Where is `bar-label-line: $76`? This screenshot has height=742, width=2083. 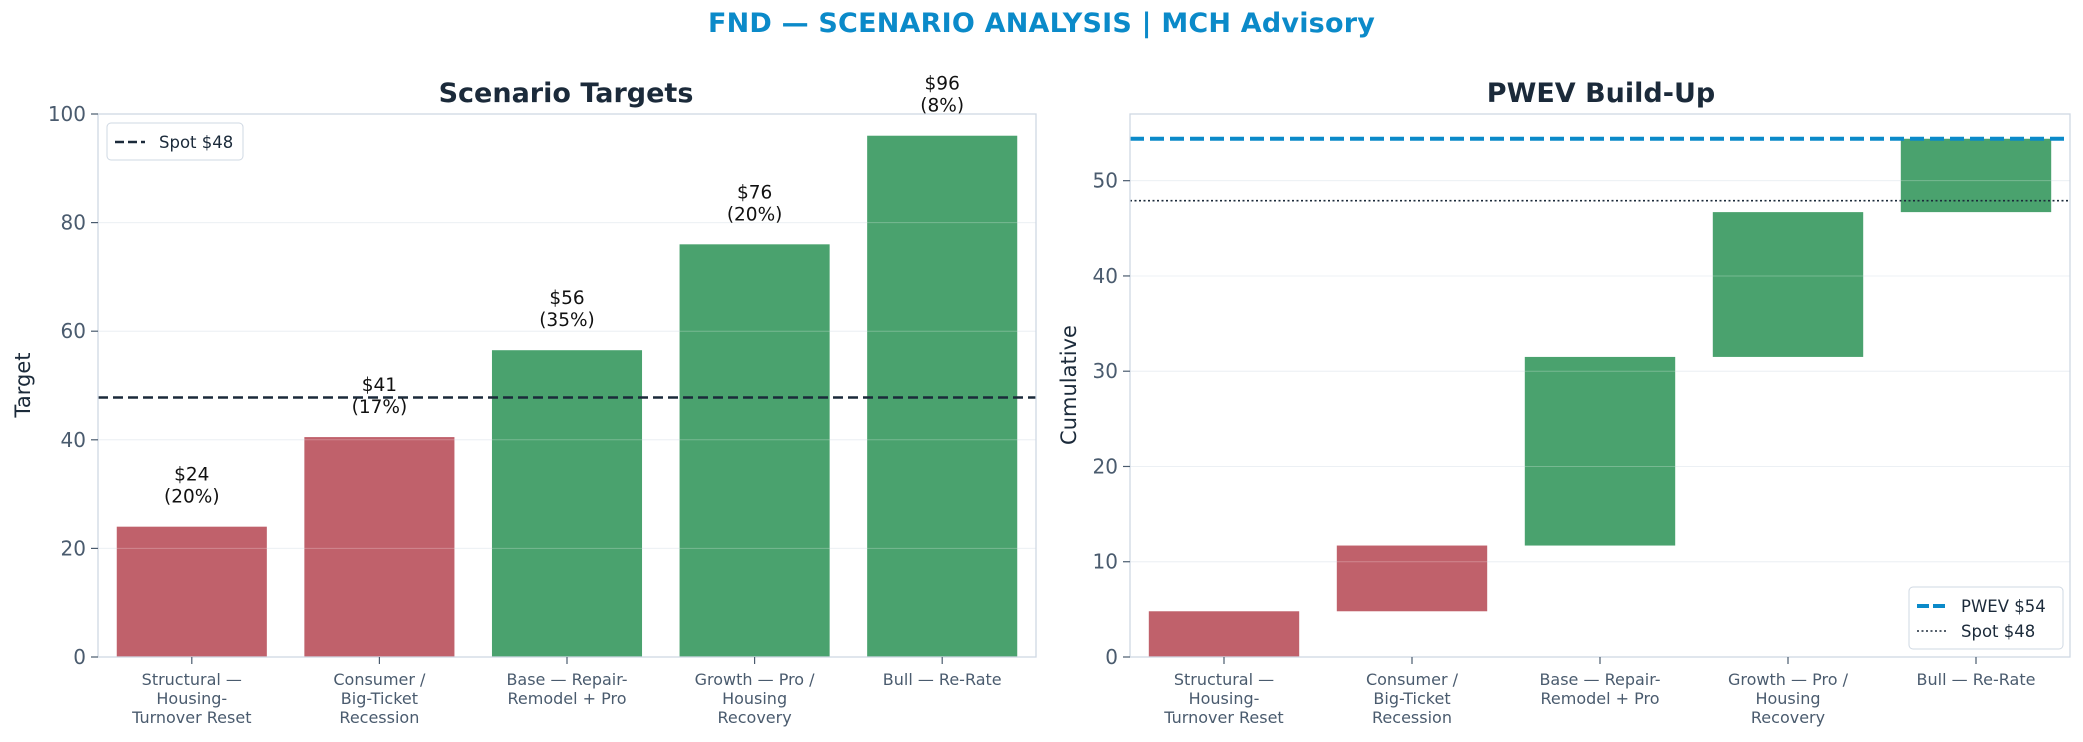
bar-label-line: $76 is located at coordinates (754, 192).